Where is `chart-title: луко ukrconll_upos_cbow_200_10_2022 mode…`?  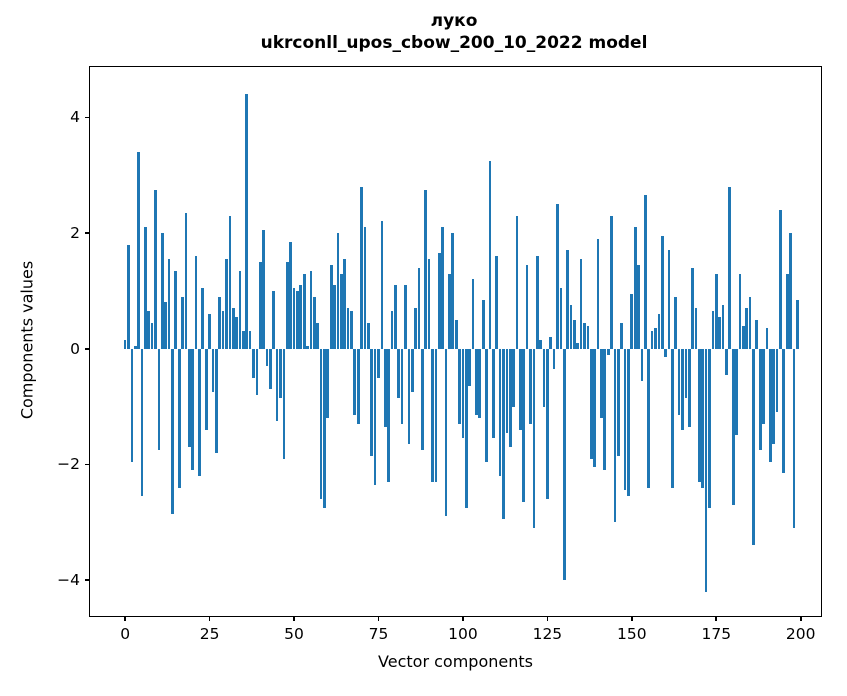
chart-title: луко ukrconll_upos_cbow_200_10_2022 mode… is located at coordinates (454, 32).